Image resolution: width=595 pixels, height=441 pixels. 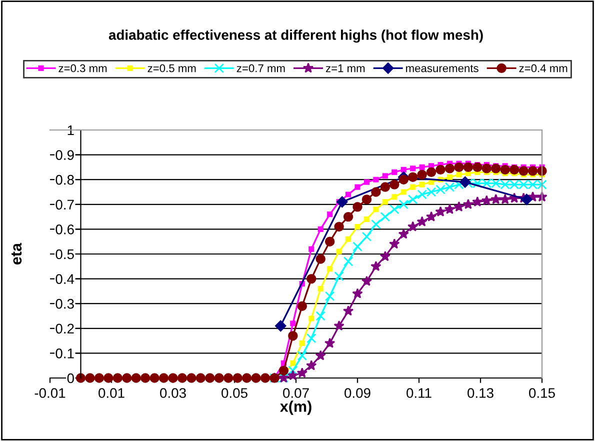 What do you see at coordinates (419, 393) in the screenshot?
I see `x-tick-label: 0.11` at bounding box center [419, 393].